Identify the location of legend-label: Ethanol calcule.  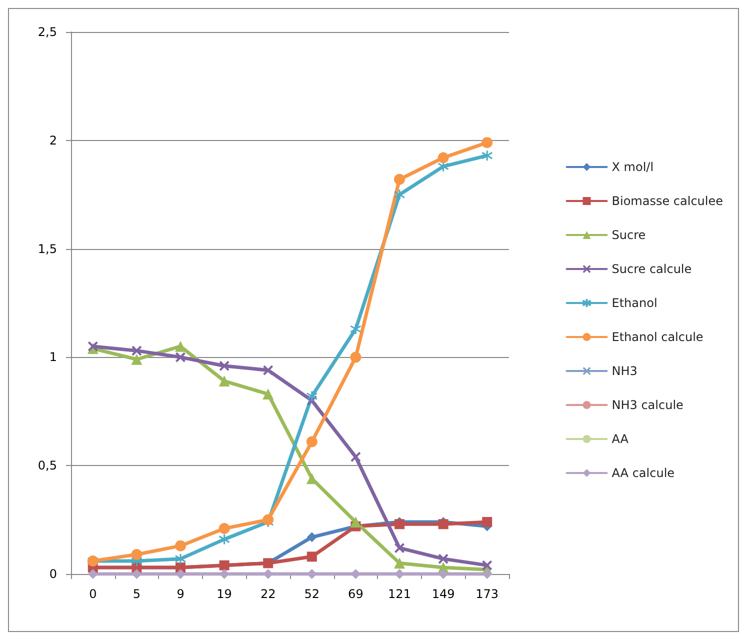
(658, 337).